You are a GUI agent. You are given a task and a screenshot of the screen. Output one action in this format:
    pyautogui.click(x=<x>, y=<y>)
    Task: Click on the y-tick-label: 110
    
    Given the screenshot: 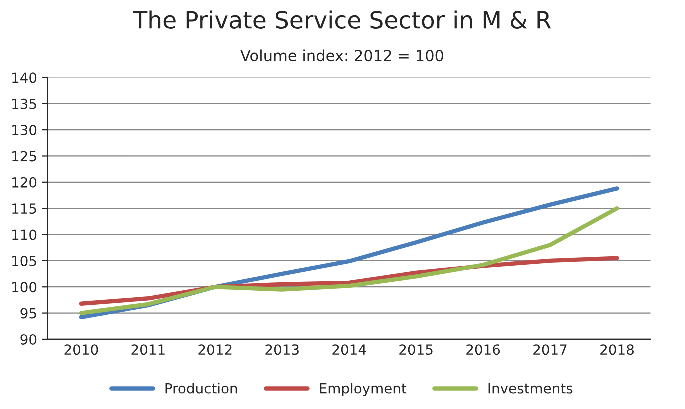 What is the action you would take?
    pyautogui.click(x=24, y=235)
    